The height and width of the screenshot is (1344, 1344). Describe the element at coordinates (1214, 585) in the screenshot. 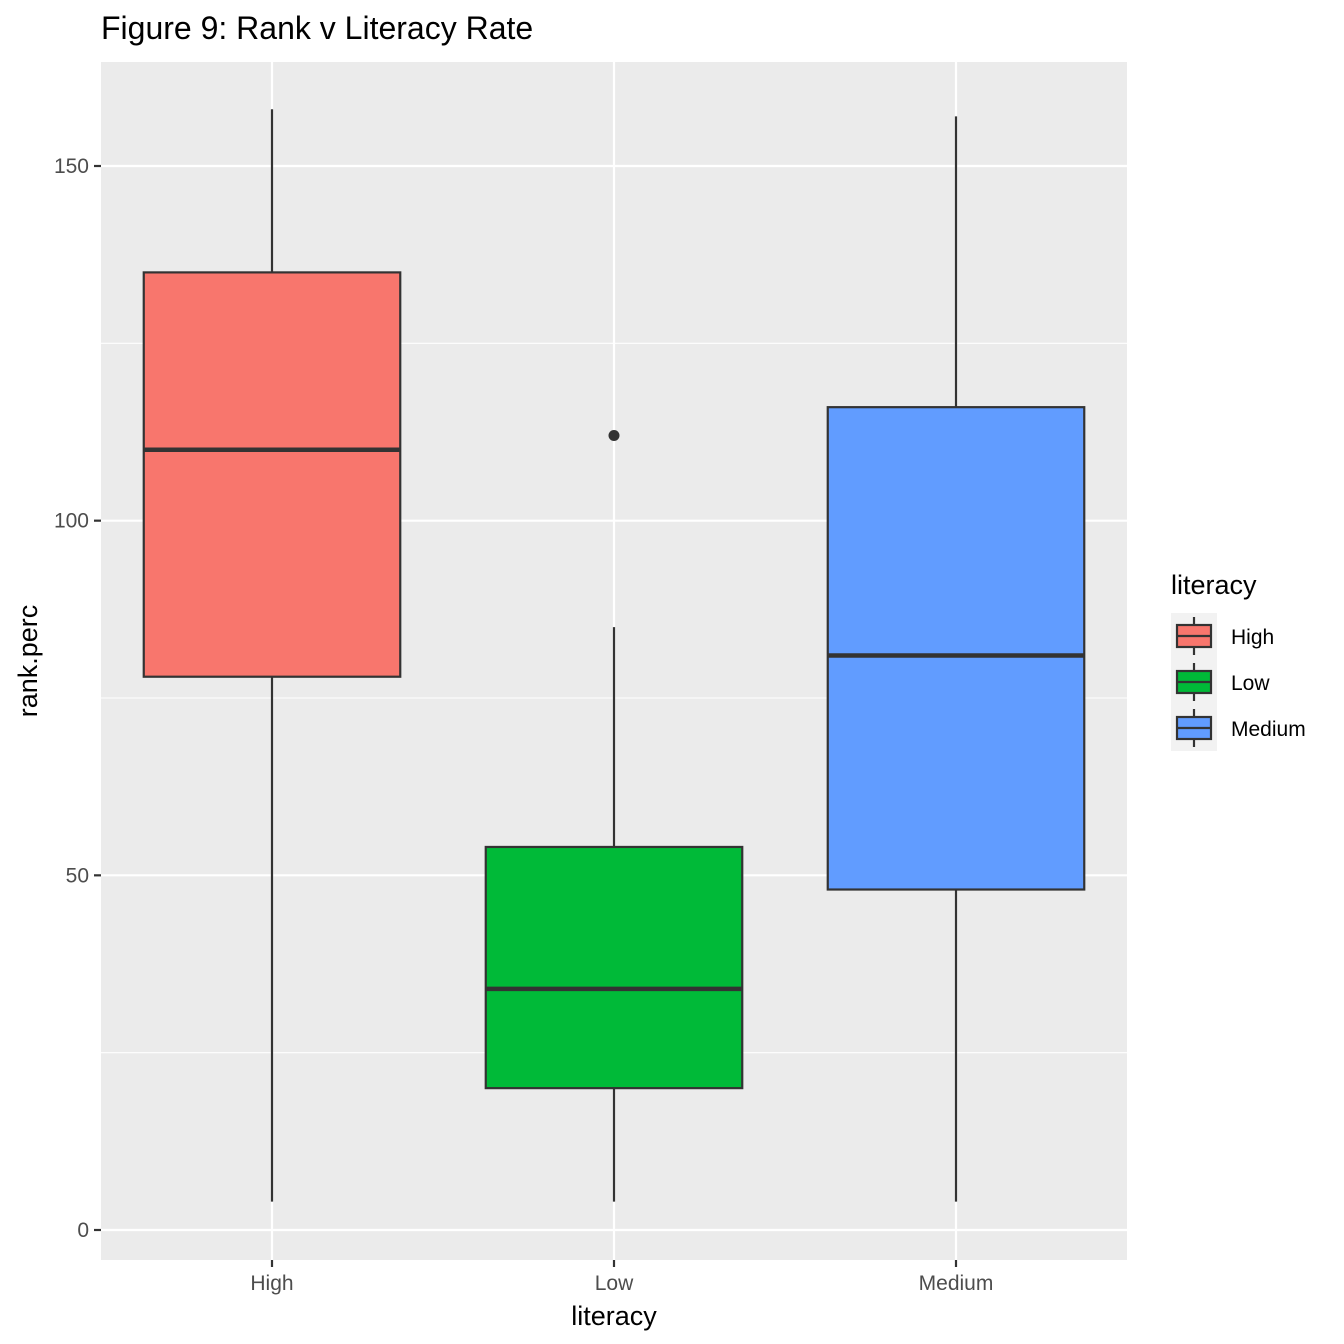

I see `legend-title: literacy` at that location.